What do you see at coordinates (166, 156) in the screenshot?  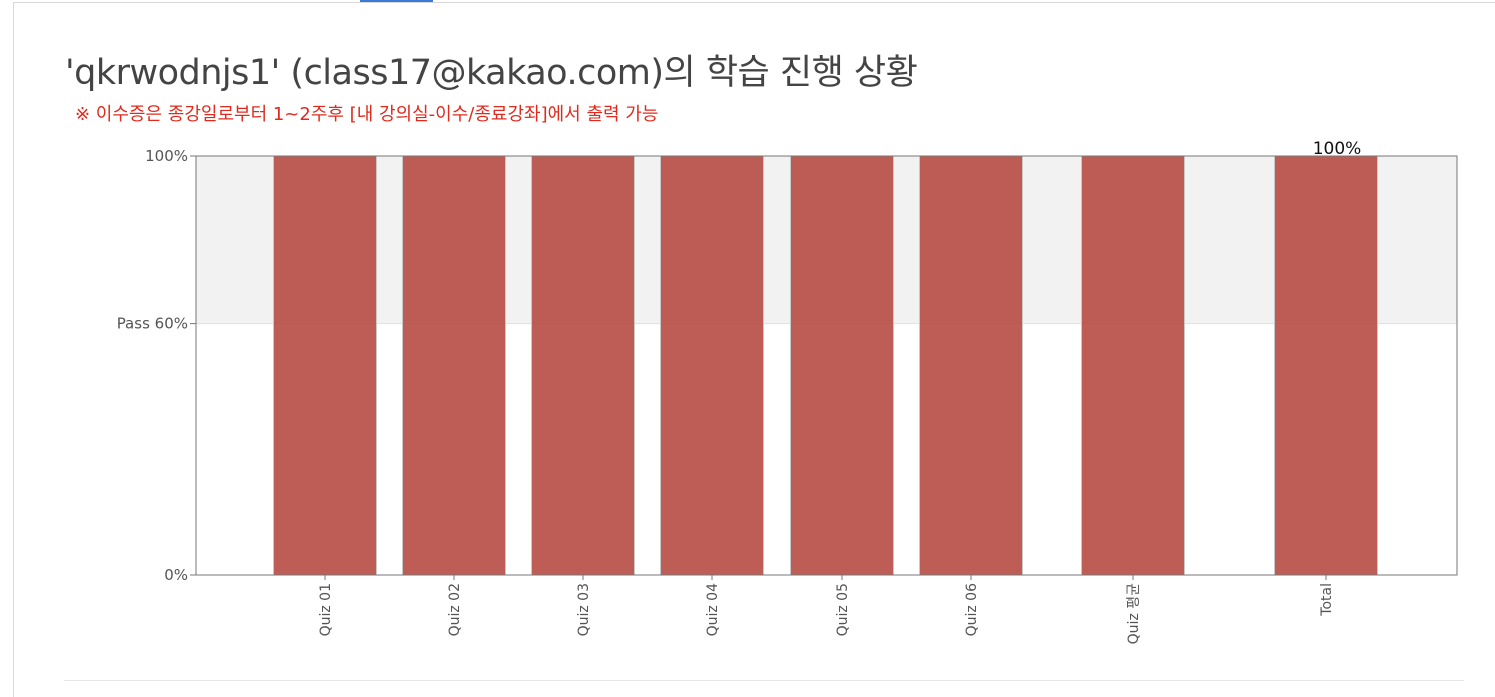 I see `y-tick-label: 100%` at bounding box center [166, 156].